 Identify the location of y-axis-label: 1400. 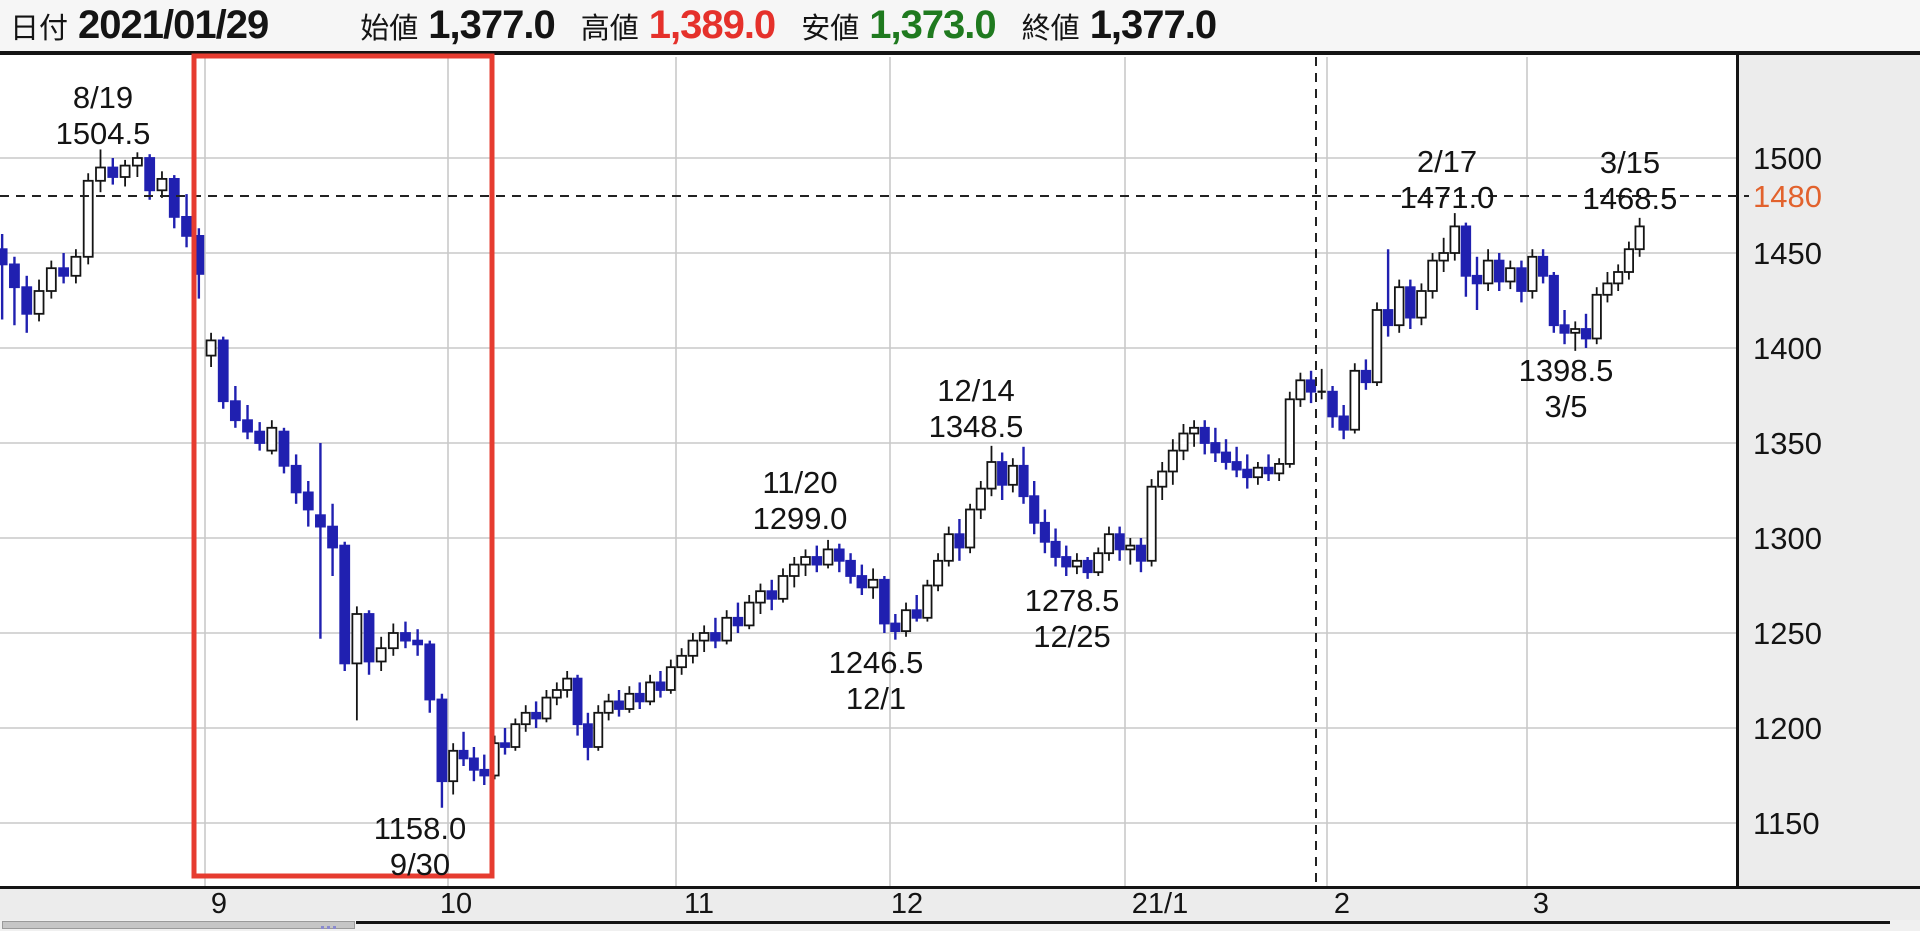
(1787, 348).